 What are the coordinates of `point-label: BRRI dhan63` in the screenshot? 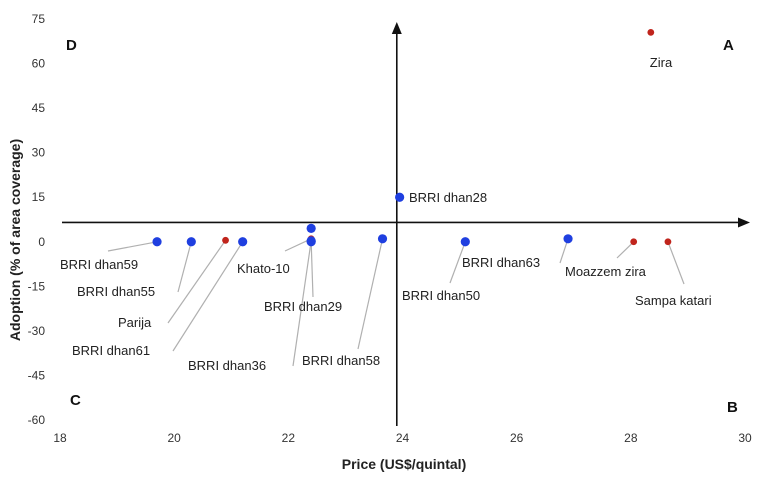 It's located at (501, 262).